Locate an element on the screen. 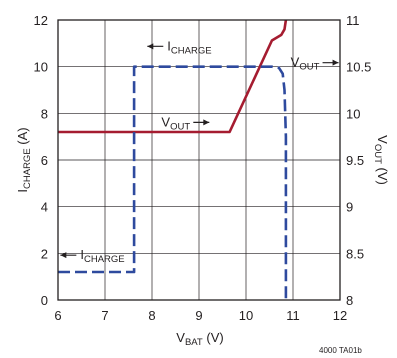 The image size is (397, 358). x-tick-label-2: 8 is located at coordinates (151, 315).